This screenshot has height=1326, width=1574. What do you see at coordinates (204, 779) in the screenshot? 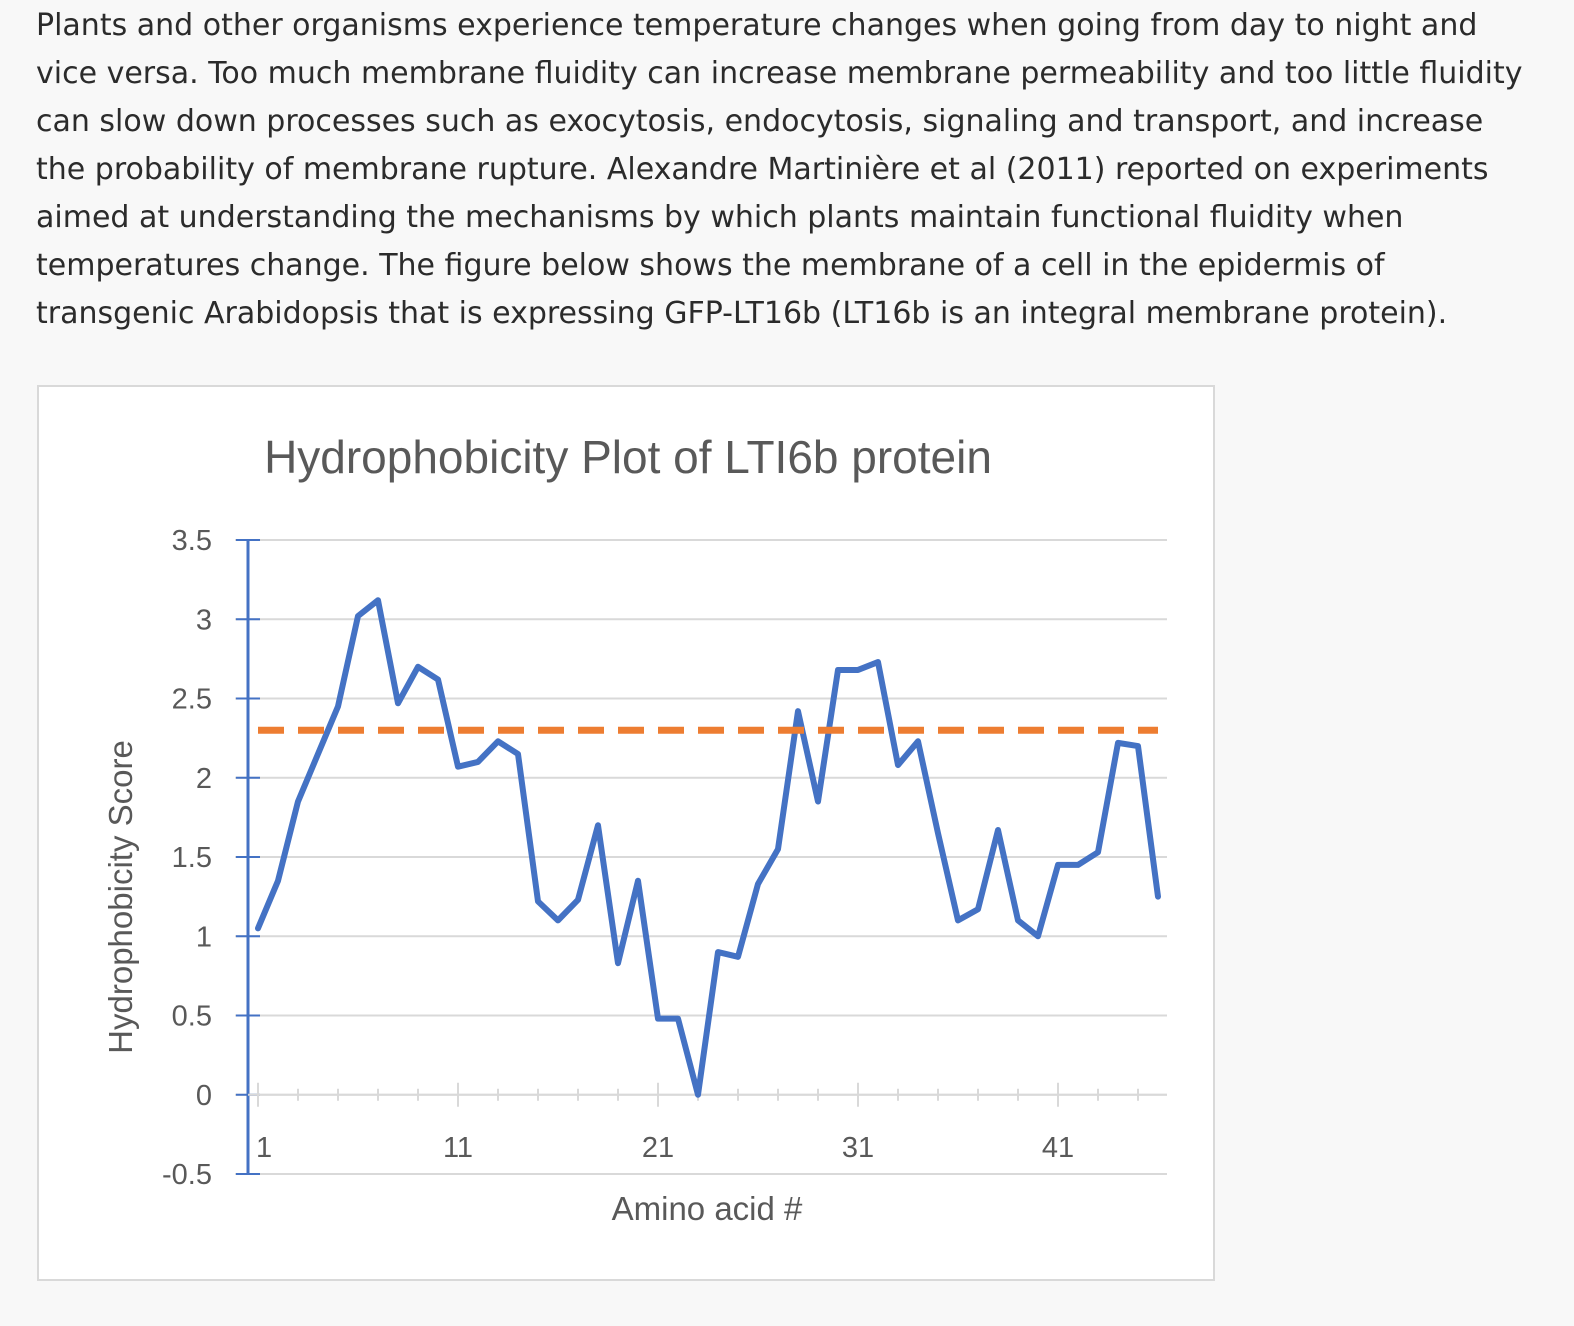
I see `y-tick-label: 2` at bounding box center [204, 779].